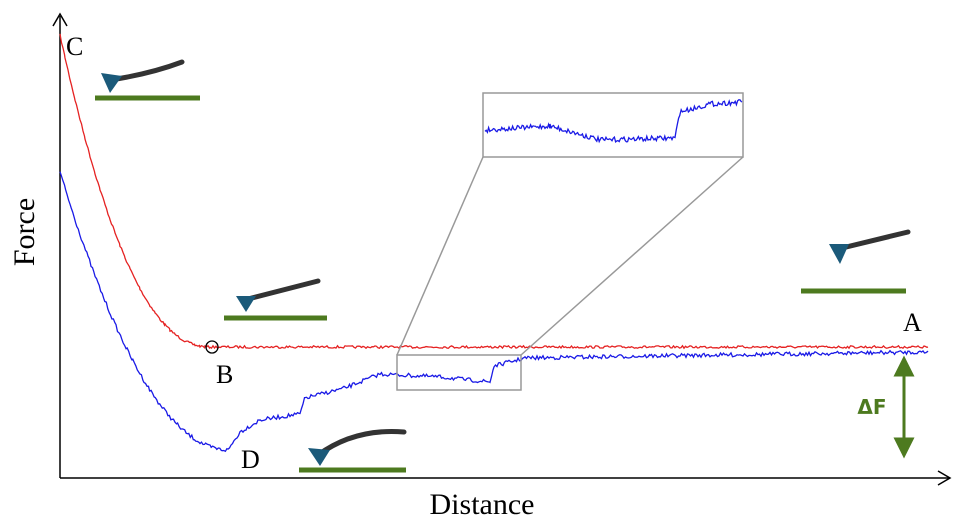 This screenshot has width=956, height=525. Describe the element at coordinates (74, 46) in the screenshot. I see `point-label: C` at that location.